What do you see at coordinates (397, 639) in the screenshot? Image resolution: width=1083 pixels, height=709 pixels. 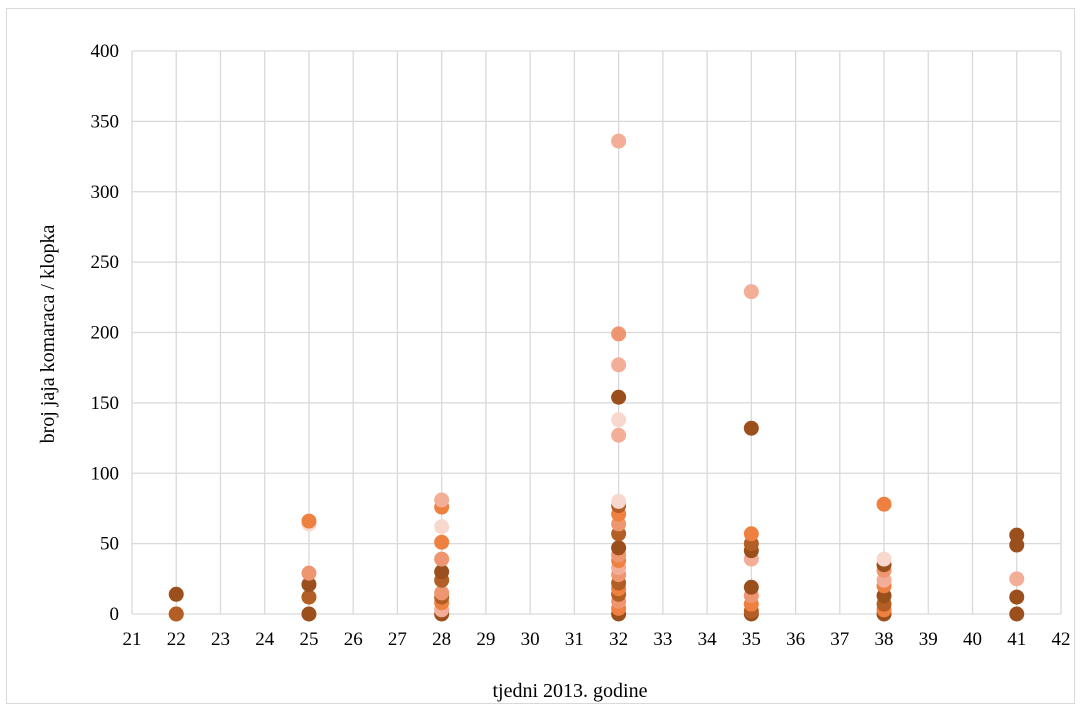 I see `x-tick-label: 27` at bounding box center [397, 639].